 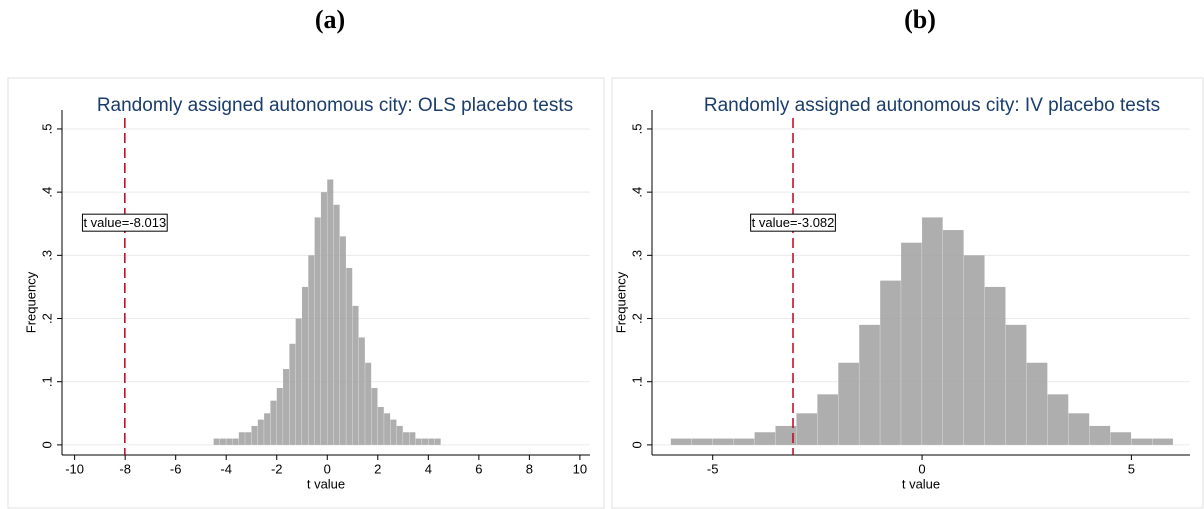 I want to click on x-tick-label: -10, so click(x=74, y=468).